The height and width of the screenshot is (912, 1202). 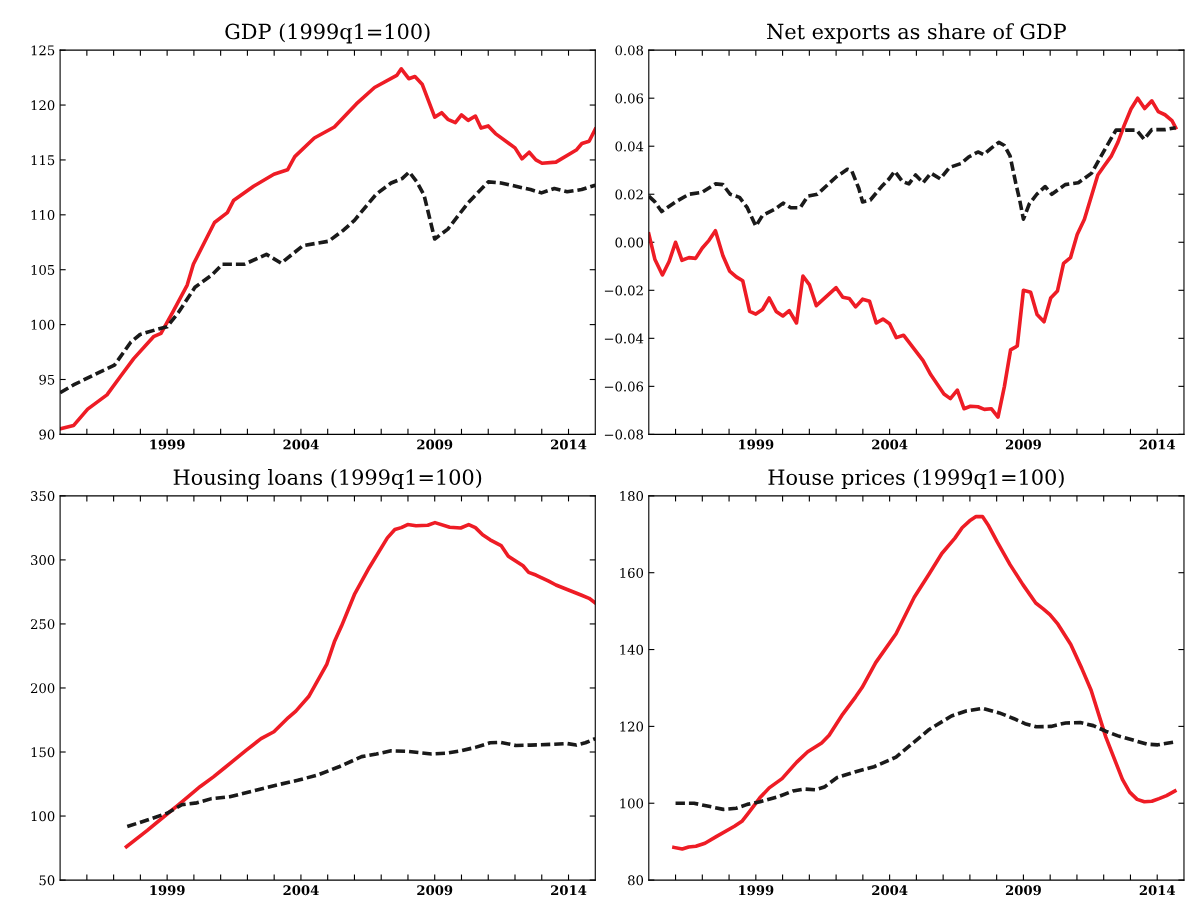 What do you see at coordinates (632, 649) in the screenshot?
I see `y-tick-label: 140` at bounding box center [632, 649].